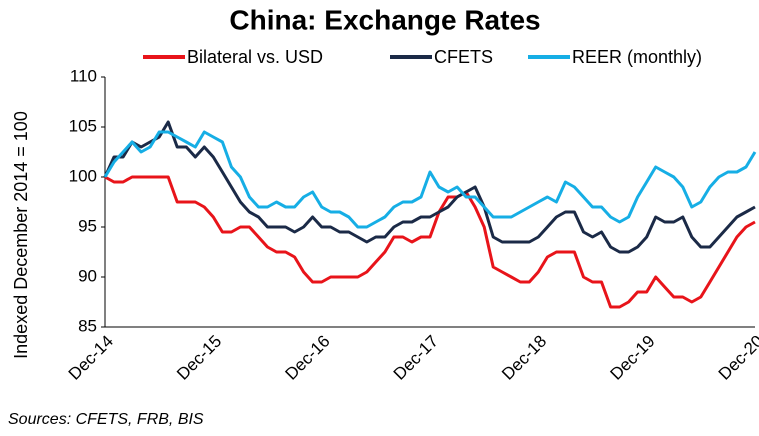 This screenshot has height=436, width=759. Describe the element at coordinates (307, 358) in the screenshot. I see `x-tick-label: Dec-16` at that location.